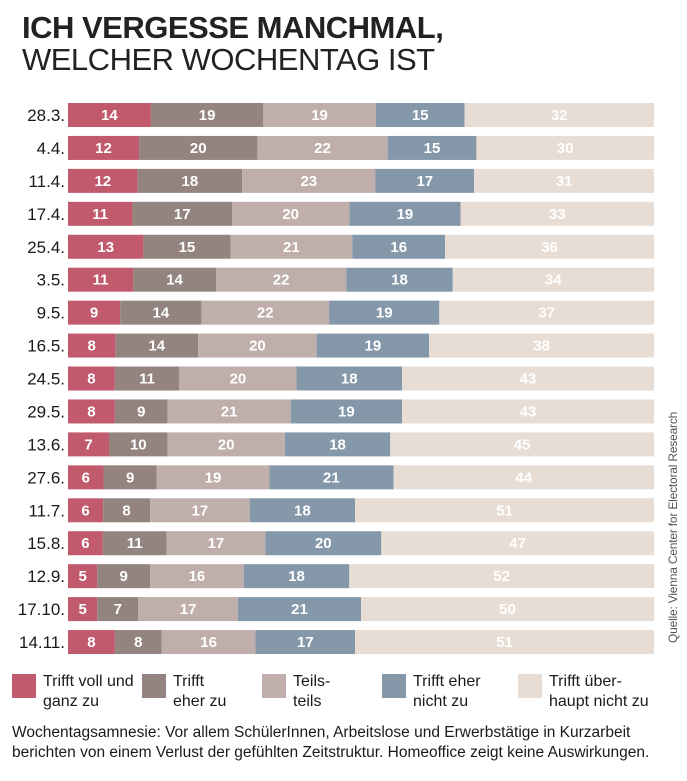  I want to click on data-label: 37, so click(546, 313).